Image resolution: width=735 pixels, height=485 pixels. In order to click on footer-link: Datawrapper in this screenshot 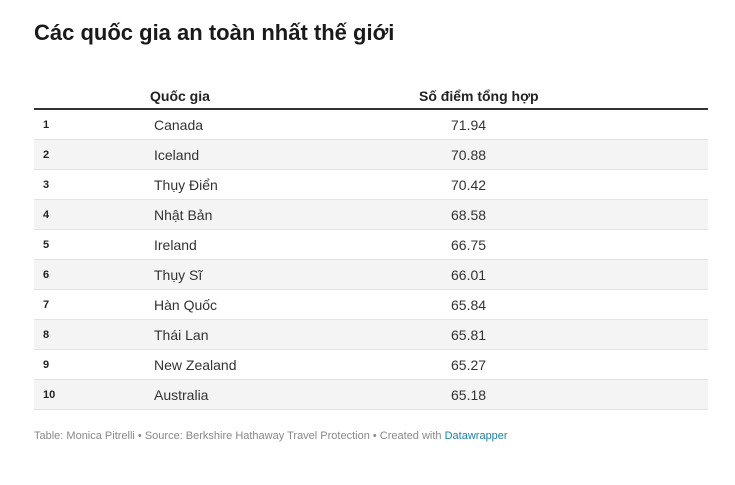, I will do `click(476, 436)`.